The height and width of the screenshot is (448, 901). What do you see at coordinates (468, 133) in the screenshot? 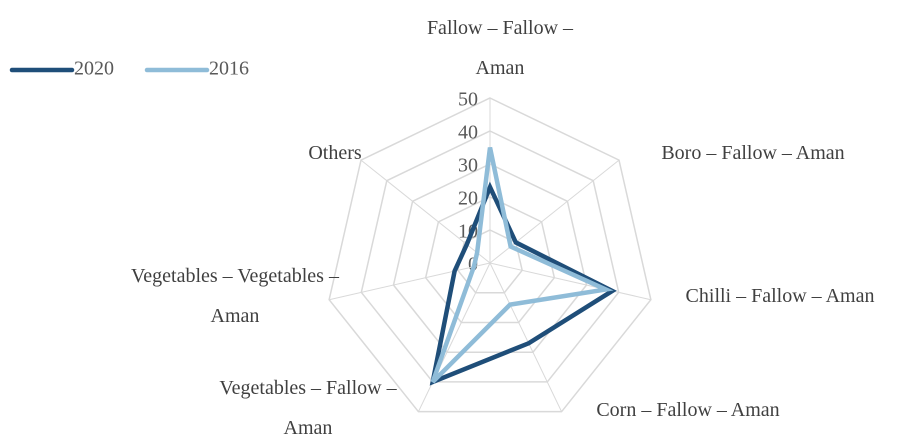
I see `tick-label: 40` at bounding box center [468, 133].